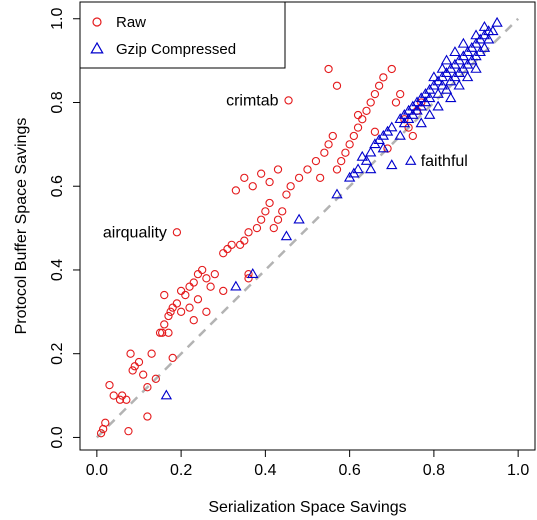 The width and height of the screenshot is (537, 520). I want to click on y-tick-label: 1.0, so click(57, 19).